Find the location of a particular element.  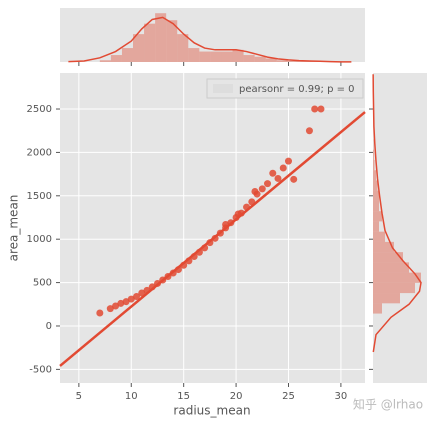

right-marginal-area is located at coordinates (400, 228).